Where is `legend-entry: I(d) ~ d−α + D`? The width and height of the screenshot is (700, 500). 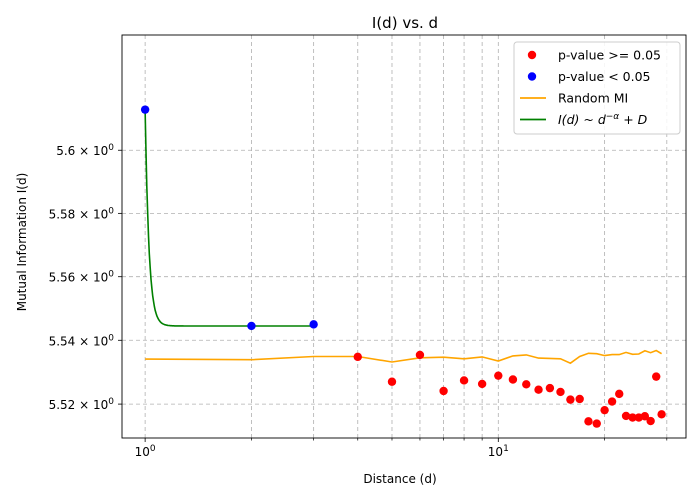 legend-entry: I(d) ~ d−α + D is located at coordinates (584, 119).